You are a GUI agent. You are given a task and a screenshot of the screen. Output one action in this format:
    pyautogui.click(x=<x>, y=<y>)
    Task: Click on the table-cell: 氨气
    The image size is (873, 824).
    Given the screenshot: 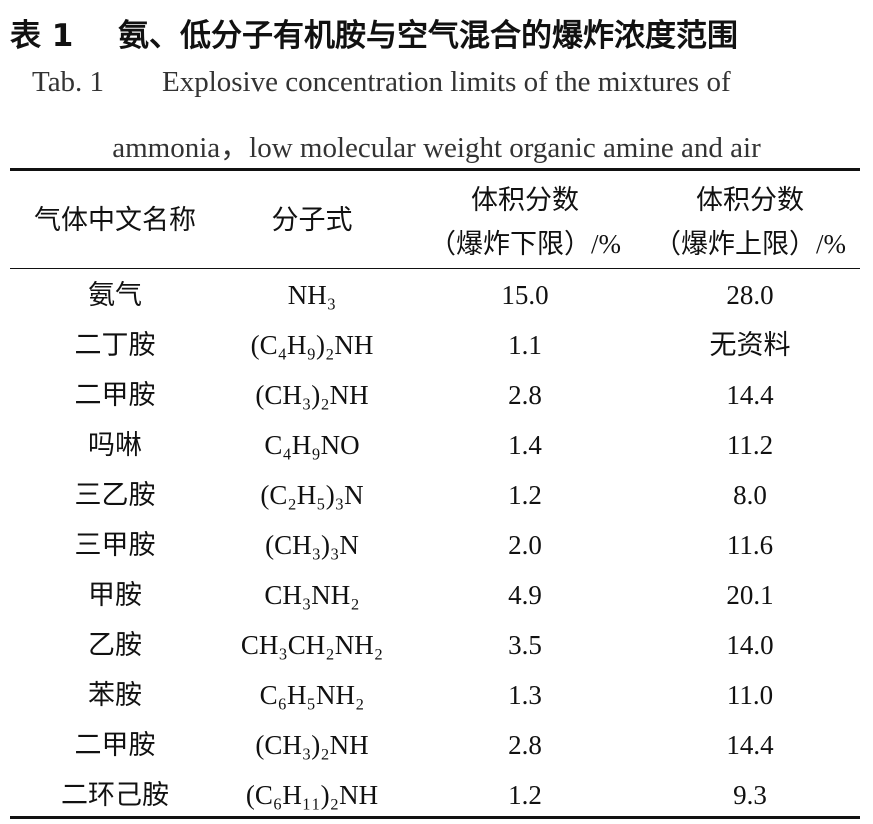 What is the action you would take?
    pyautogui.click(x=115, y=295)
    